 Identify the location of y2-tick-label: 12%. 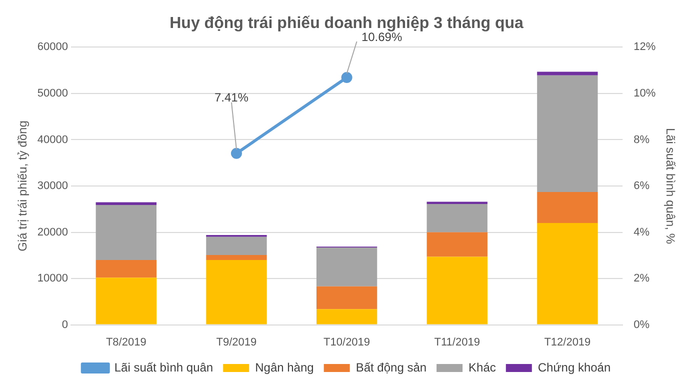
(645, 47).